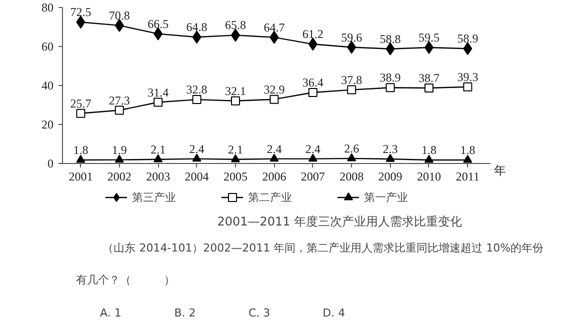 This screenshot has width=585, height=331. What do you see at coordinates (119, 177) in the screenshot?
I see `x-tick-label: 2002` at bounding box center [119, 177].